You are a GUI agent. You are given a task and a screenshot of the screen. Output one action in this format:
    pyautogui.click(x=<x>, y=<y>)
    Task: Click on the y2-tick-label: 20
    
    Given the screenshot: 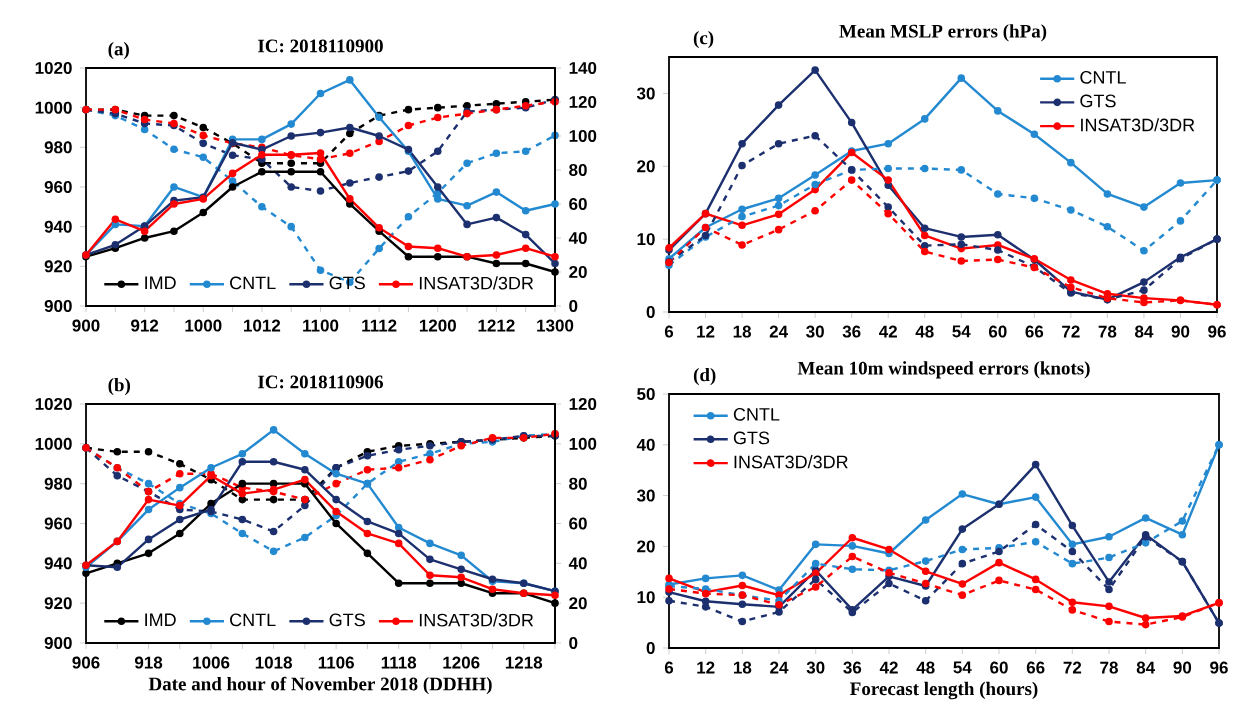 What is the action you would take?
    pyautogui.click(x=578, y=603)
    